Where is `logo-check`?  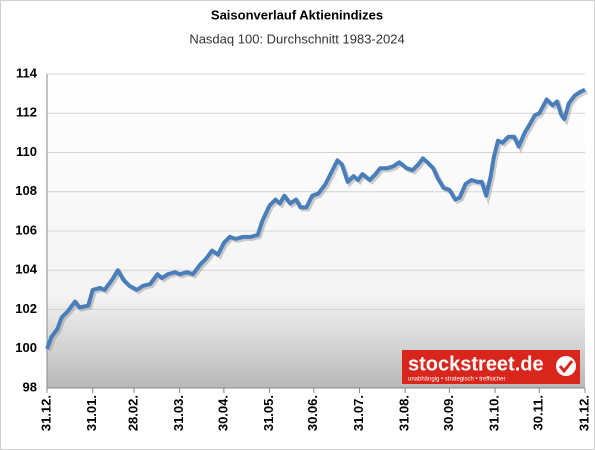 logo-check is located at coordinates (566, 367).